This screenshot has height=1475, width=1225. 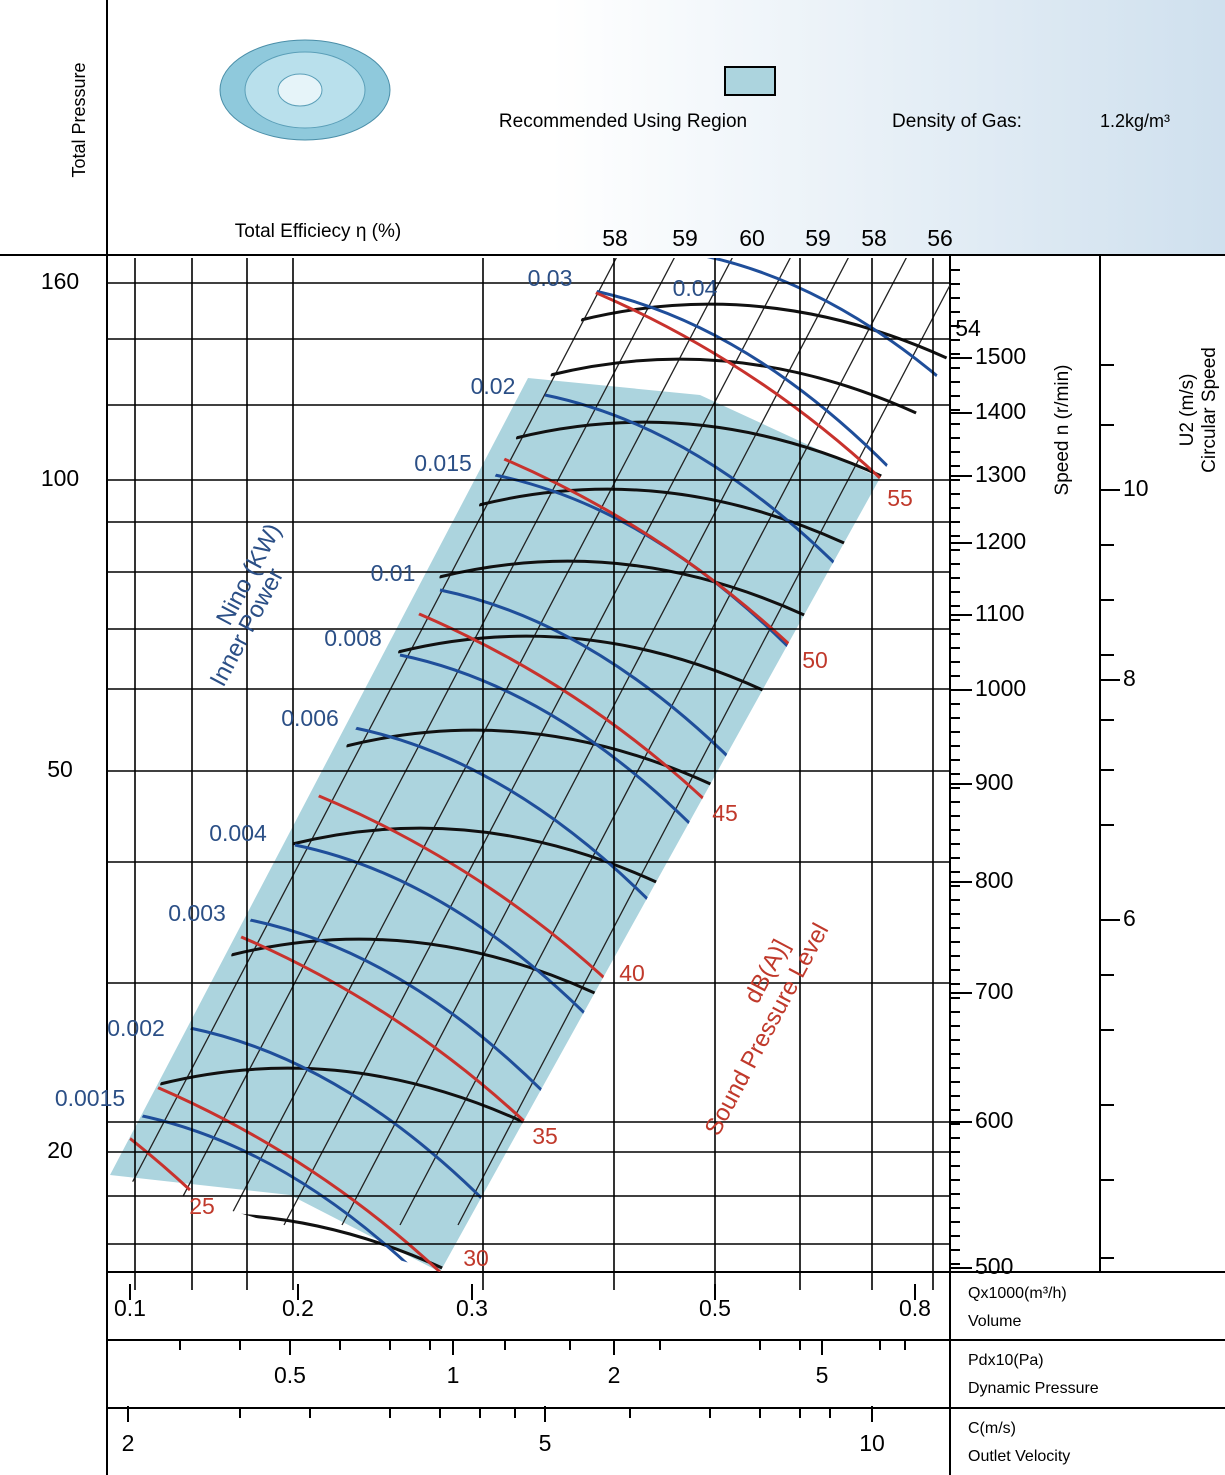 What do you see at coordinates (994, 991) in the screenshot?
I see `speed-tick-label: 700` at bounding box center [994, 991].